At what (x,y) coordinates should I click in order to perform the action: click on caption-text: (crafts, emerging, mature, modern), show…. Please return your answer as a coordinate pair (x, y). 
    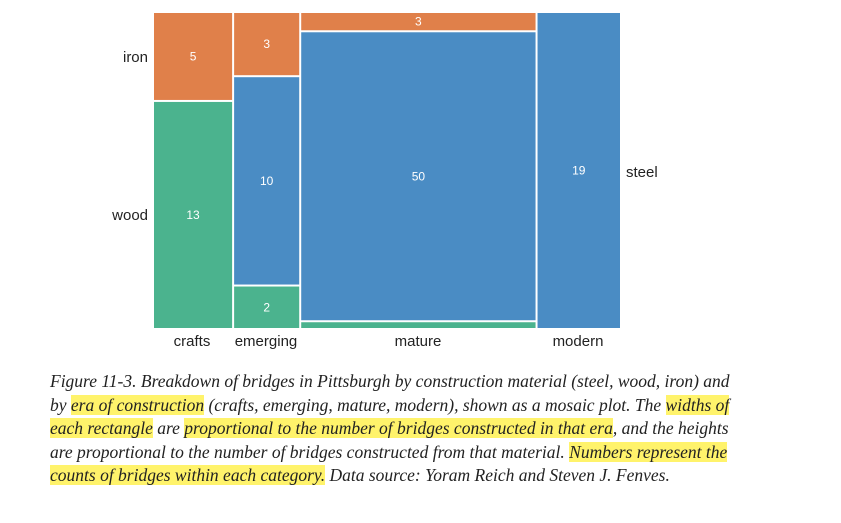
    Looking at the image, I should click on (435, 404).